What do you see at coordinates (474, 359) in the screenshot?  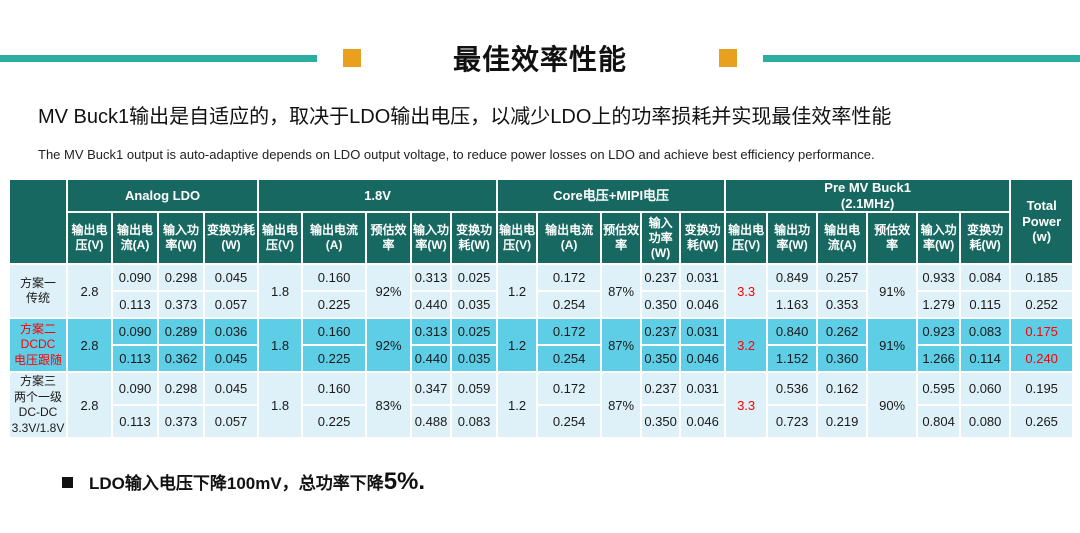 I see `cell-r1s1-v18_ploss: 0.035` at bounding box center [474, 359].